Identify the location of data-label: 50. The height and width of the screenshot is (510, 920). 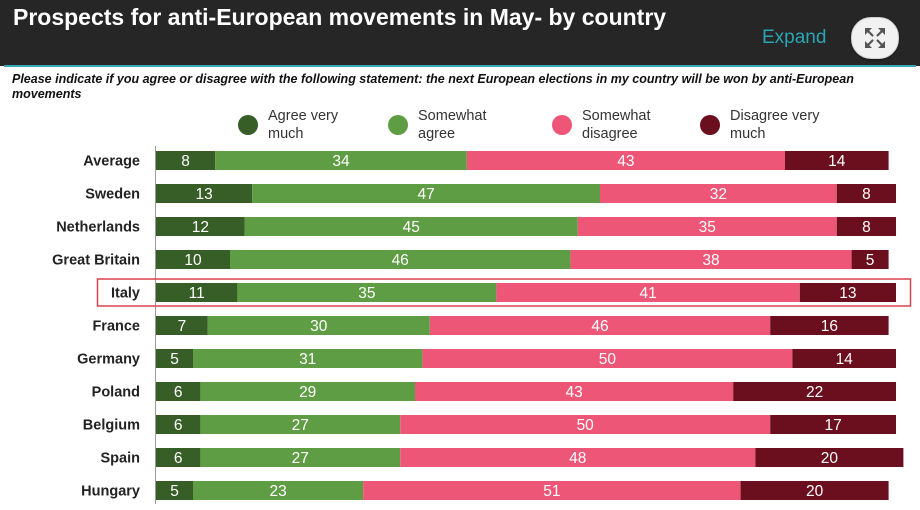
(586, 425).